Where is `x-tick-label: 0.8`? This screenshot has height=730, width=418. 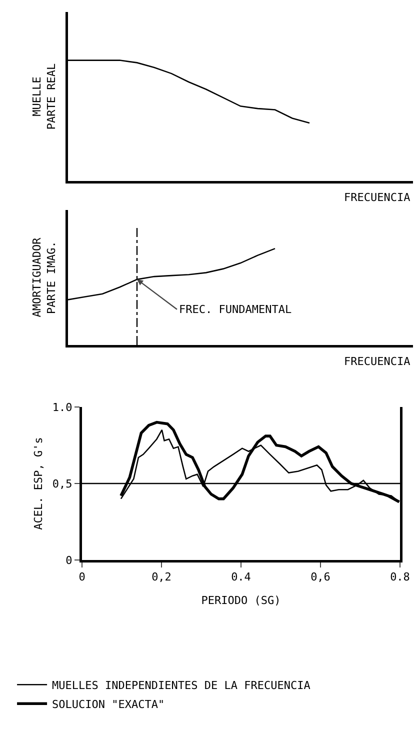
x-tick-label: 0.8 is located at coordinates (400, 577).